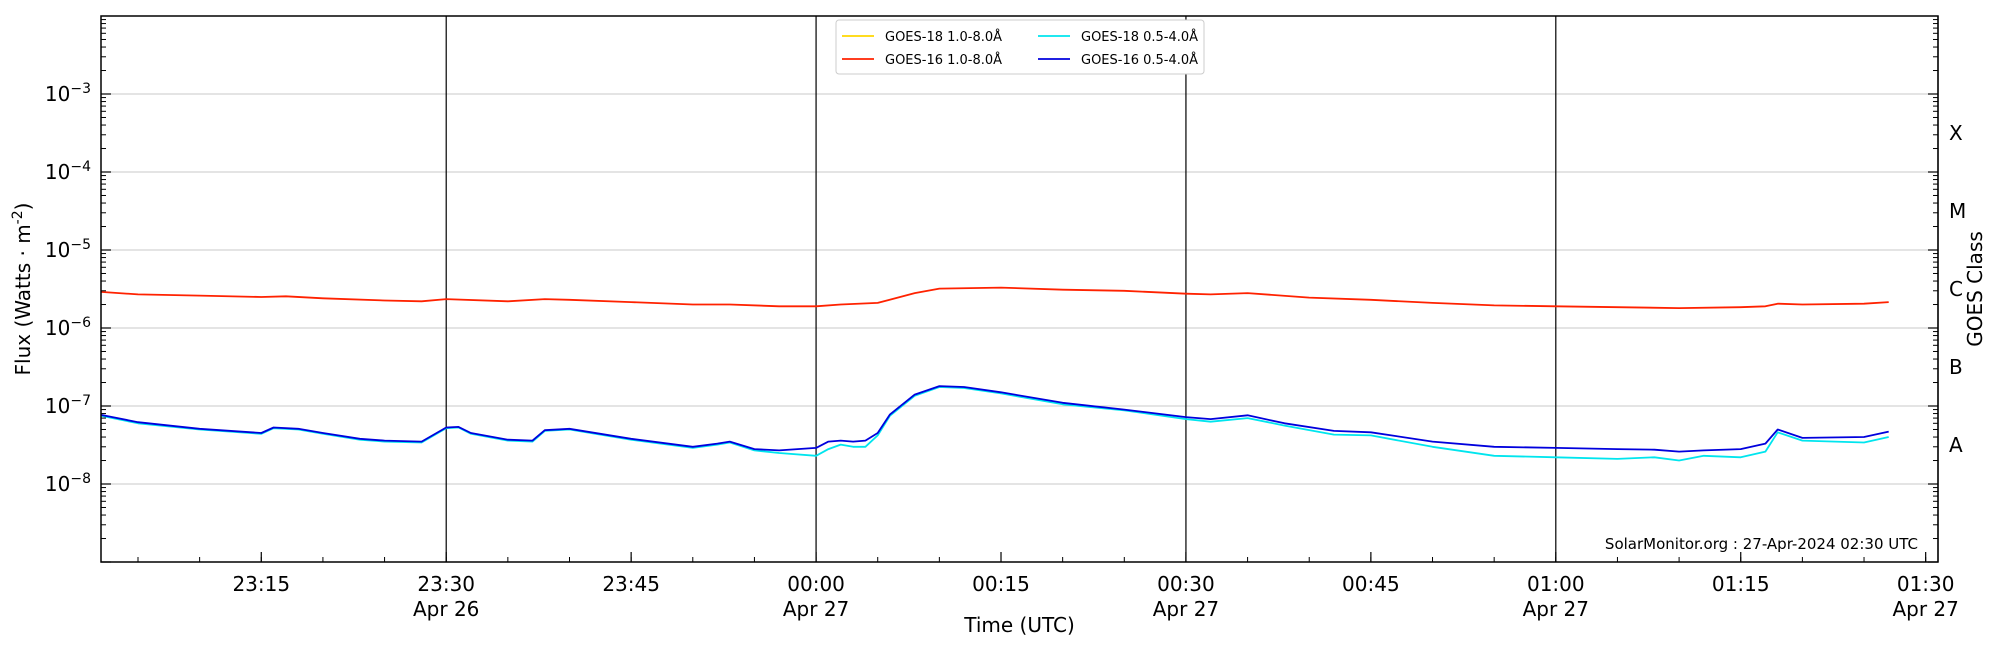  I want to click on y-tick-label: 10⁻⁷, so click(68, 405).